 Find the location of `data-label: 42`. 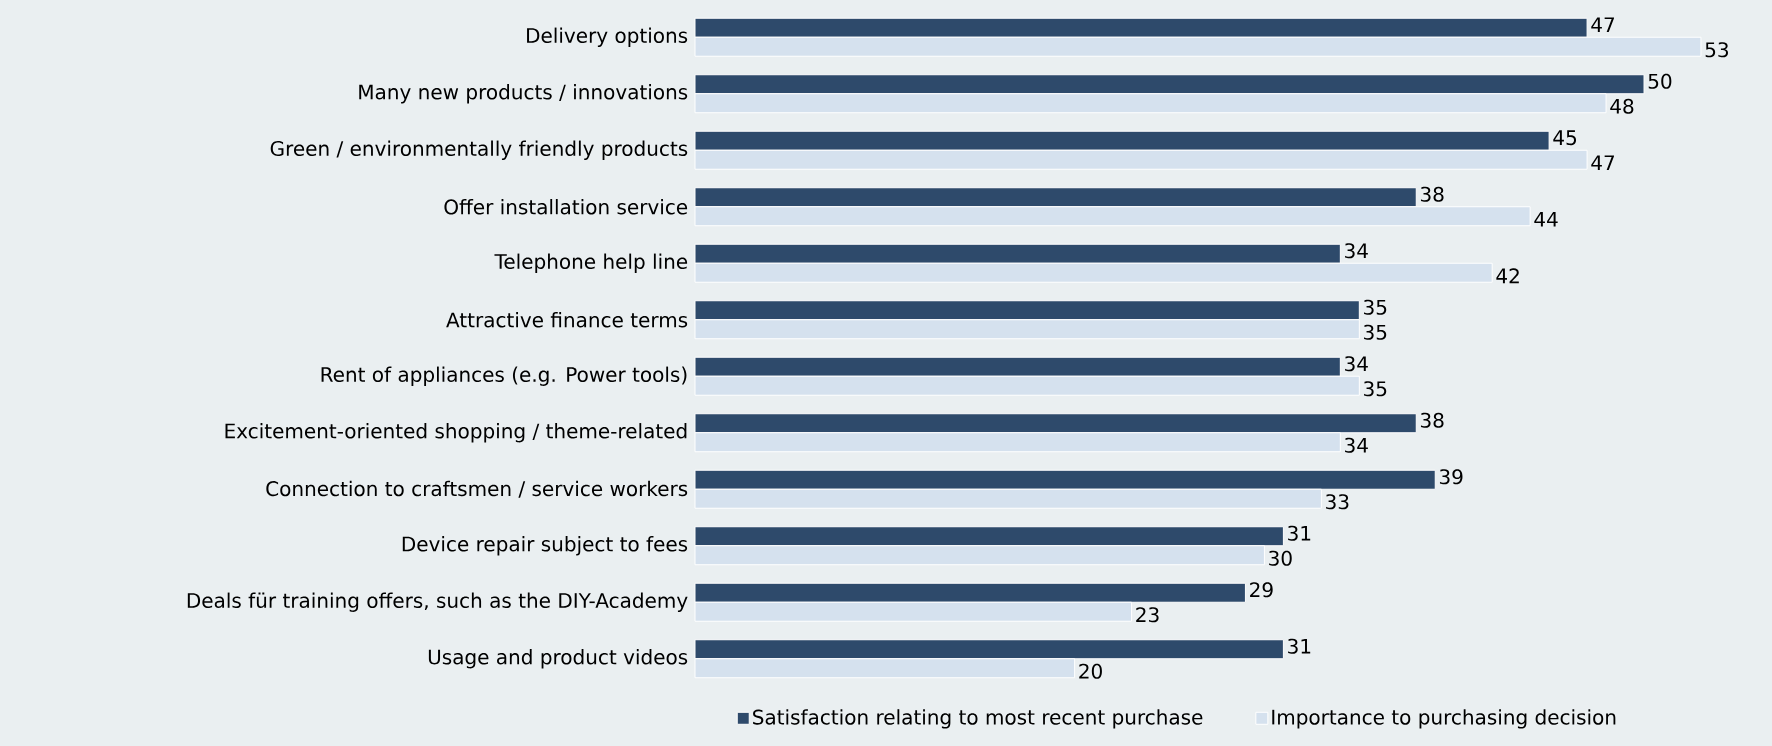

data-label: 42 is located at coordinates (1507, 276).